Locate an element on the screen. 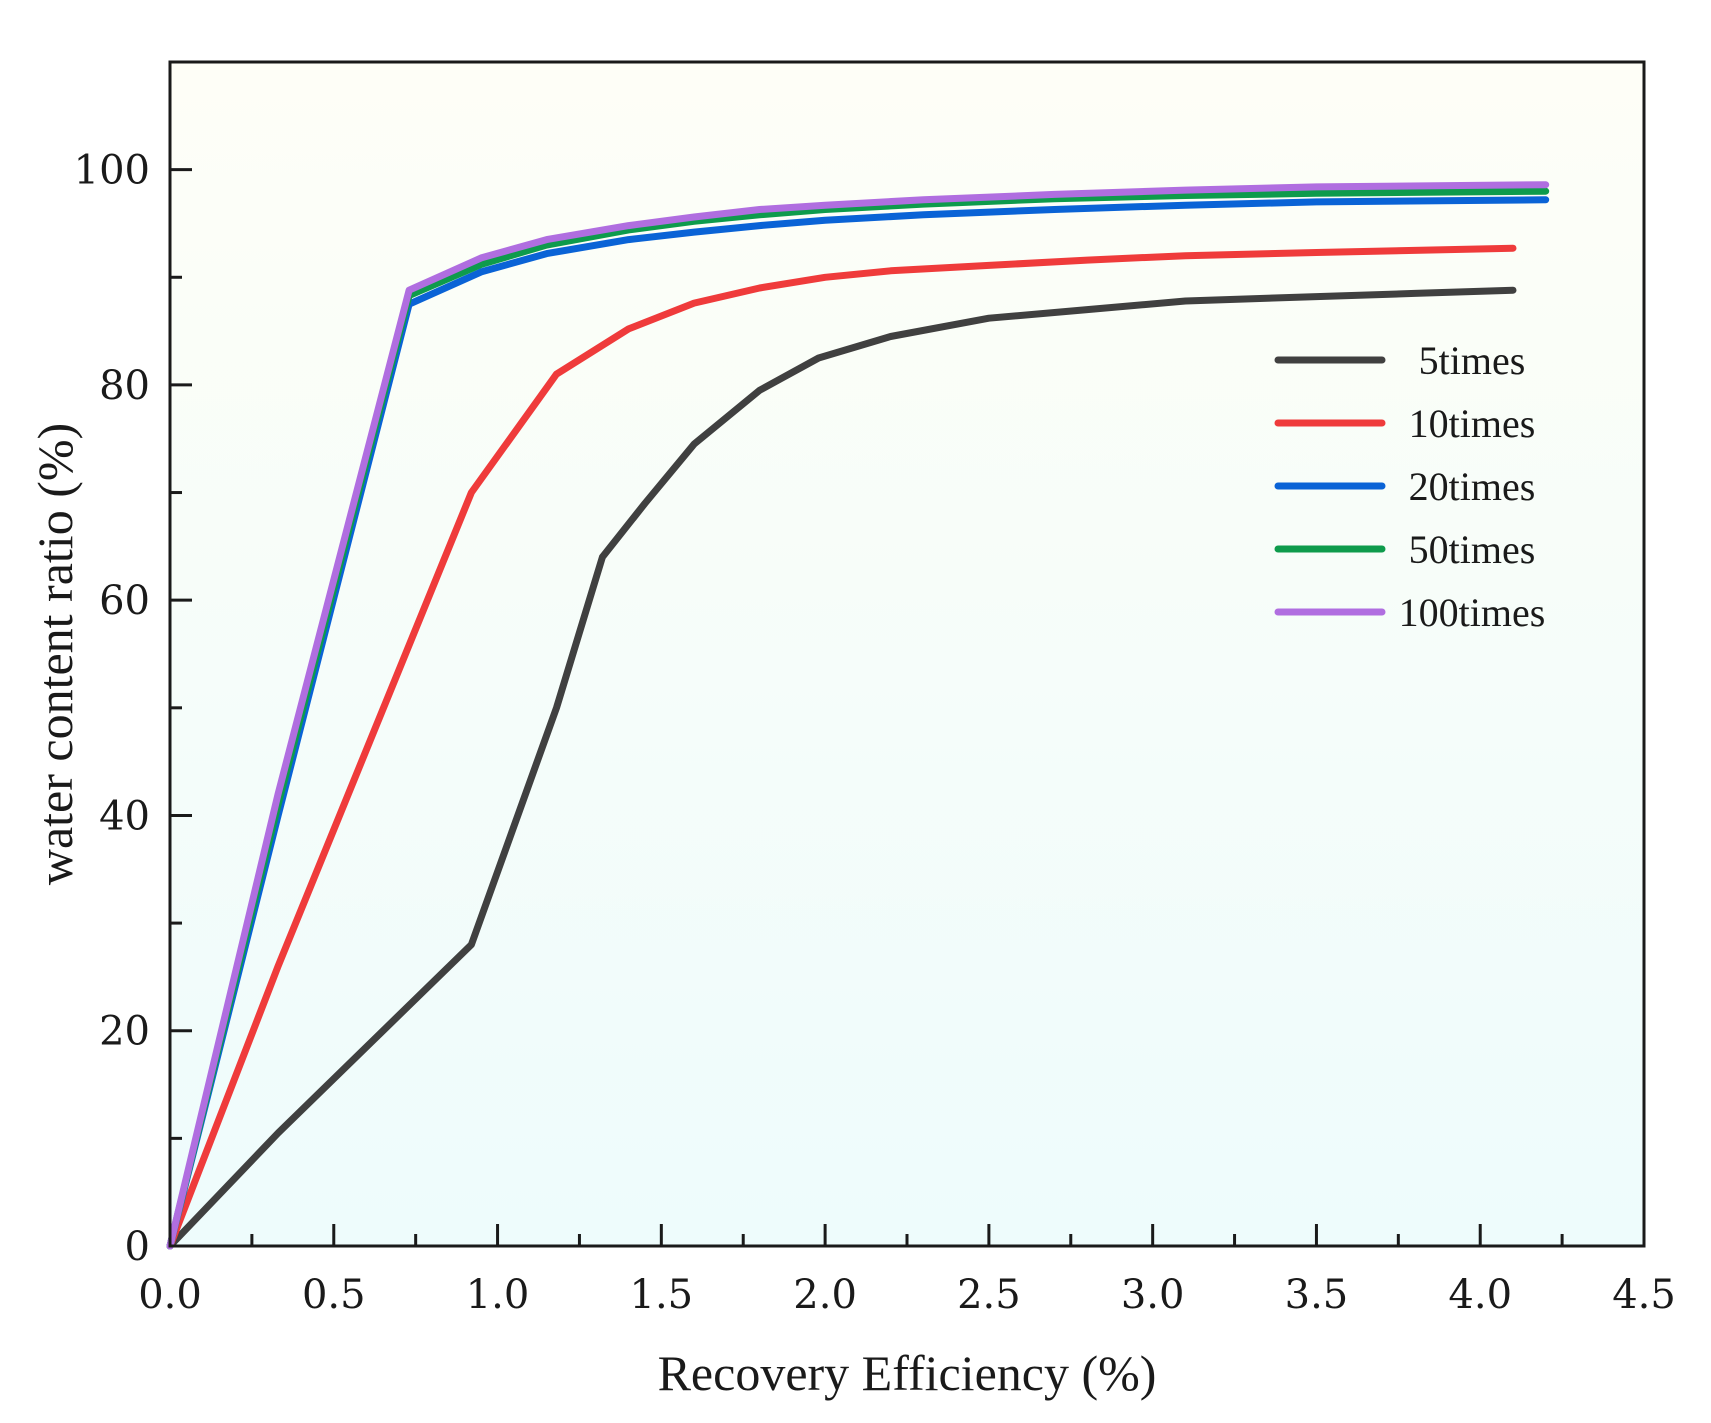  legend-label-50times: 50times is located at coordinates (1472, 549).